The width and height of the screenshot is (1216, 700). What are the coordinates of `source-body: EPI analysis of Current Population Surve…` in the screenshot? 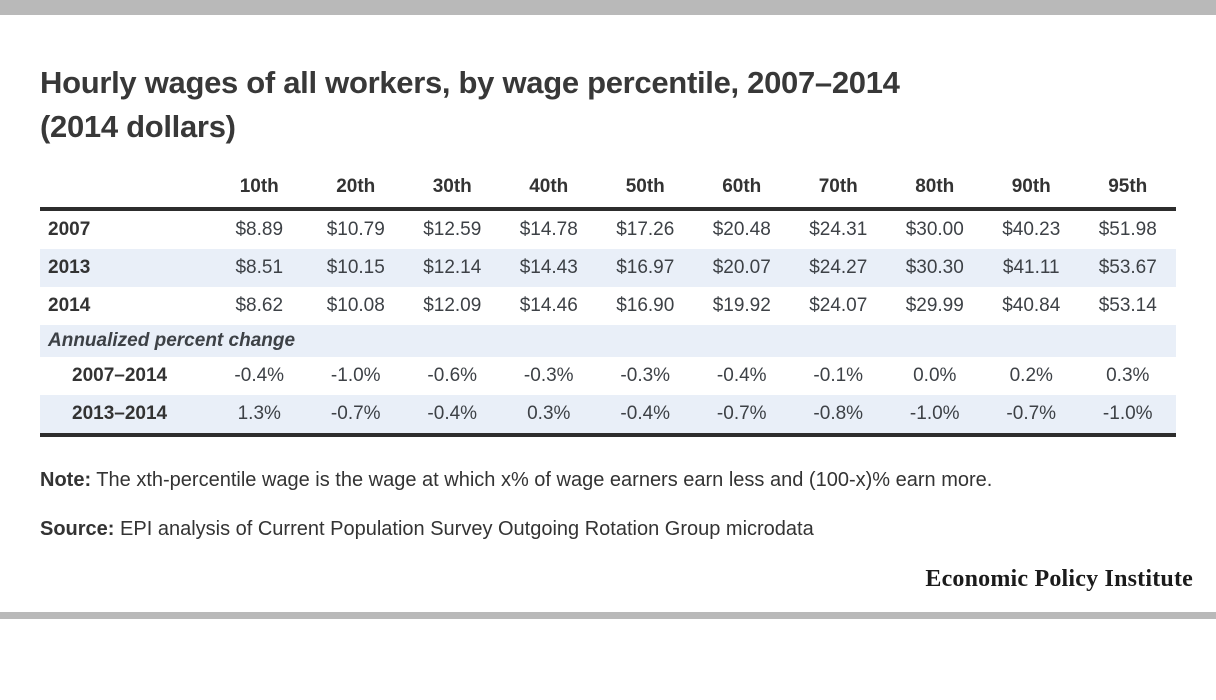 It's located at (464, 529).